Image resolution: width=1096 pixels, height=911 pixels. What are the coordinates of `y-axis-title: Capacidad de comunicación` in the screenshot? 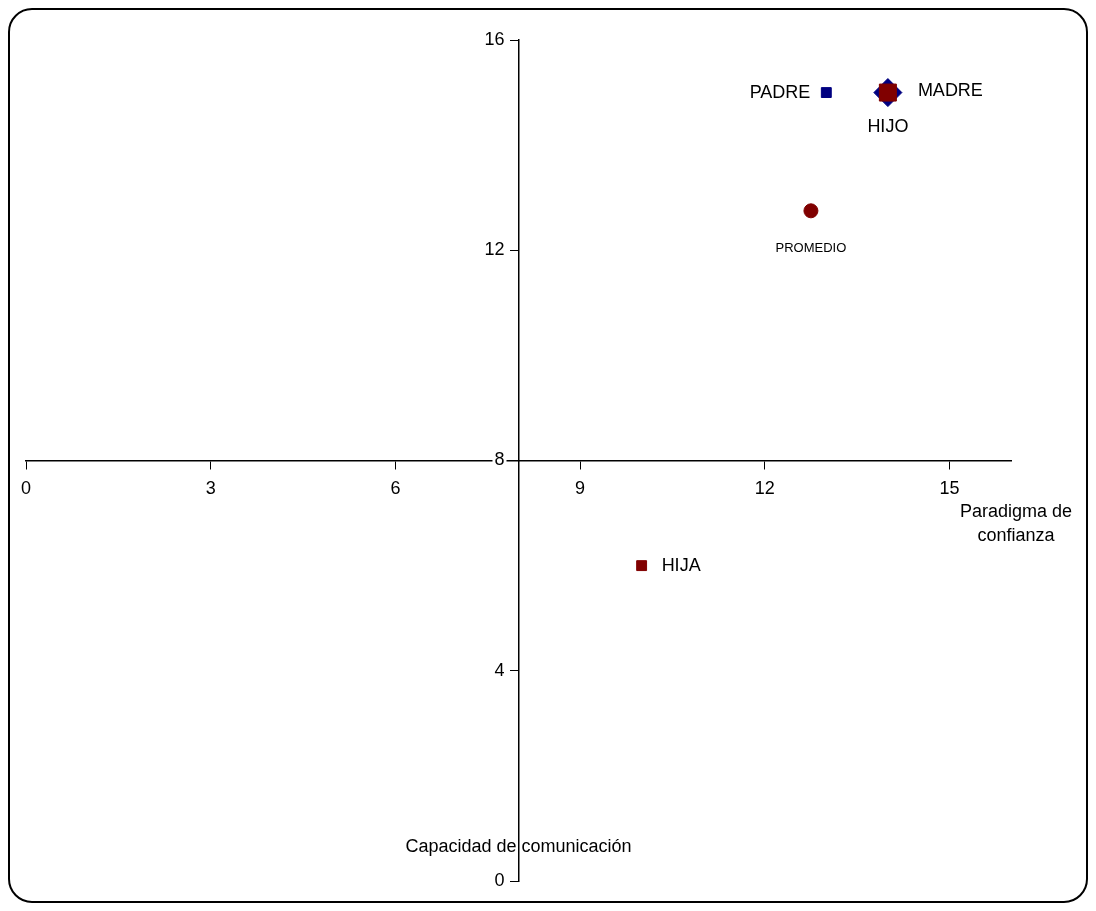 It's located at (518, 845).